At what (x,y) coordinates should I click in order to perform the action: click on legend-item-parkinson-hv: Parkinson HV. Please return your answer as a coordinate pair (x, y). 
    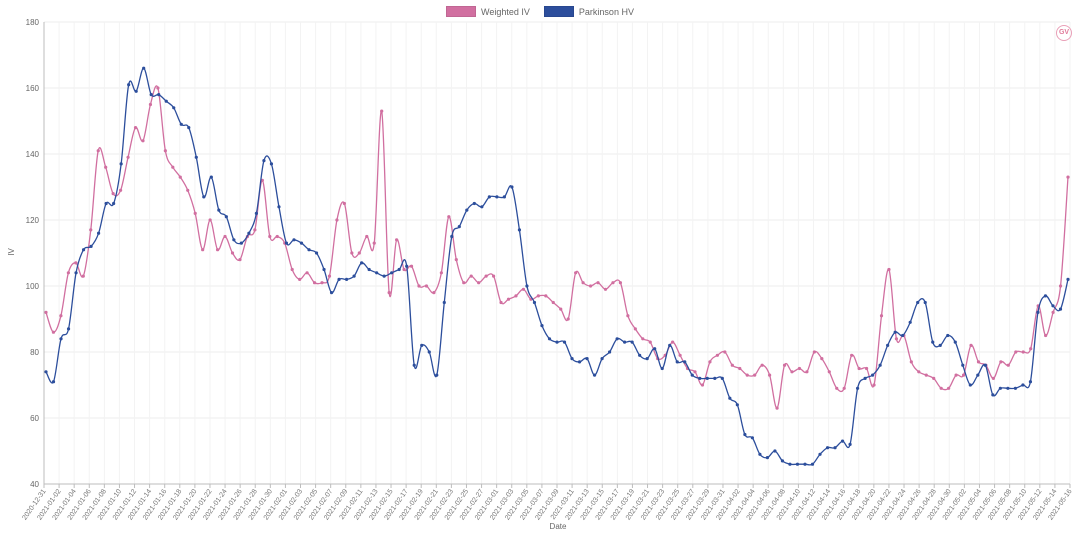
    Looking at the image, I should click on (588, 11).